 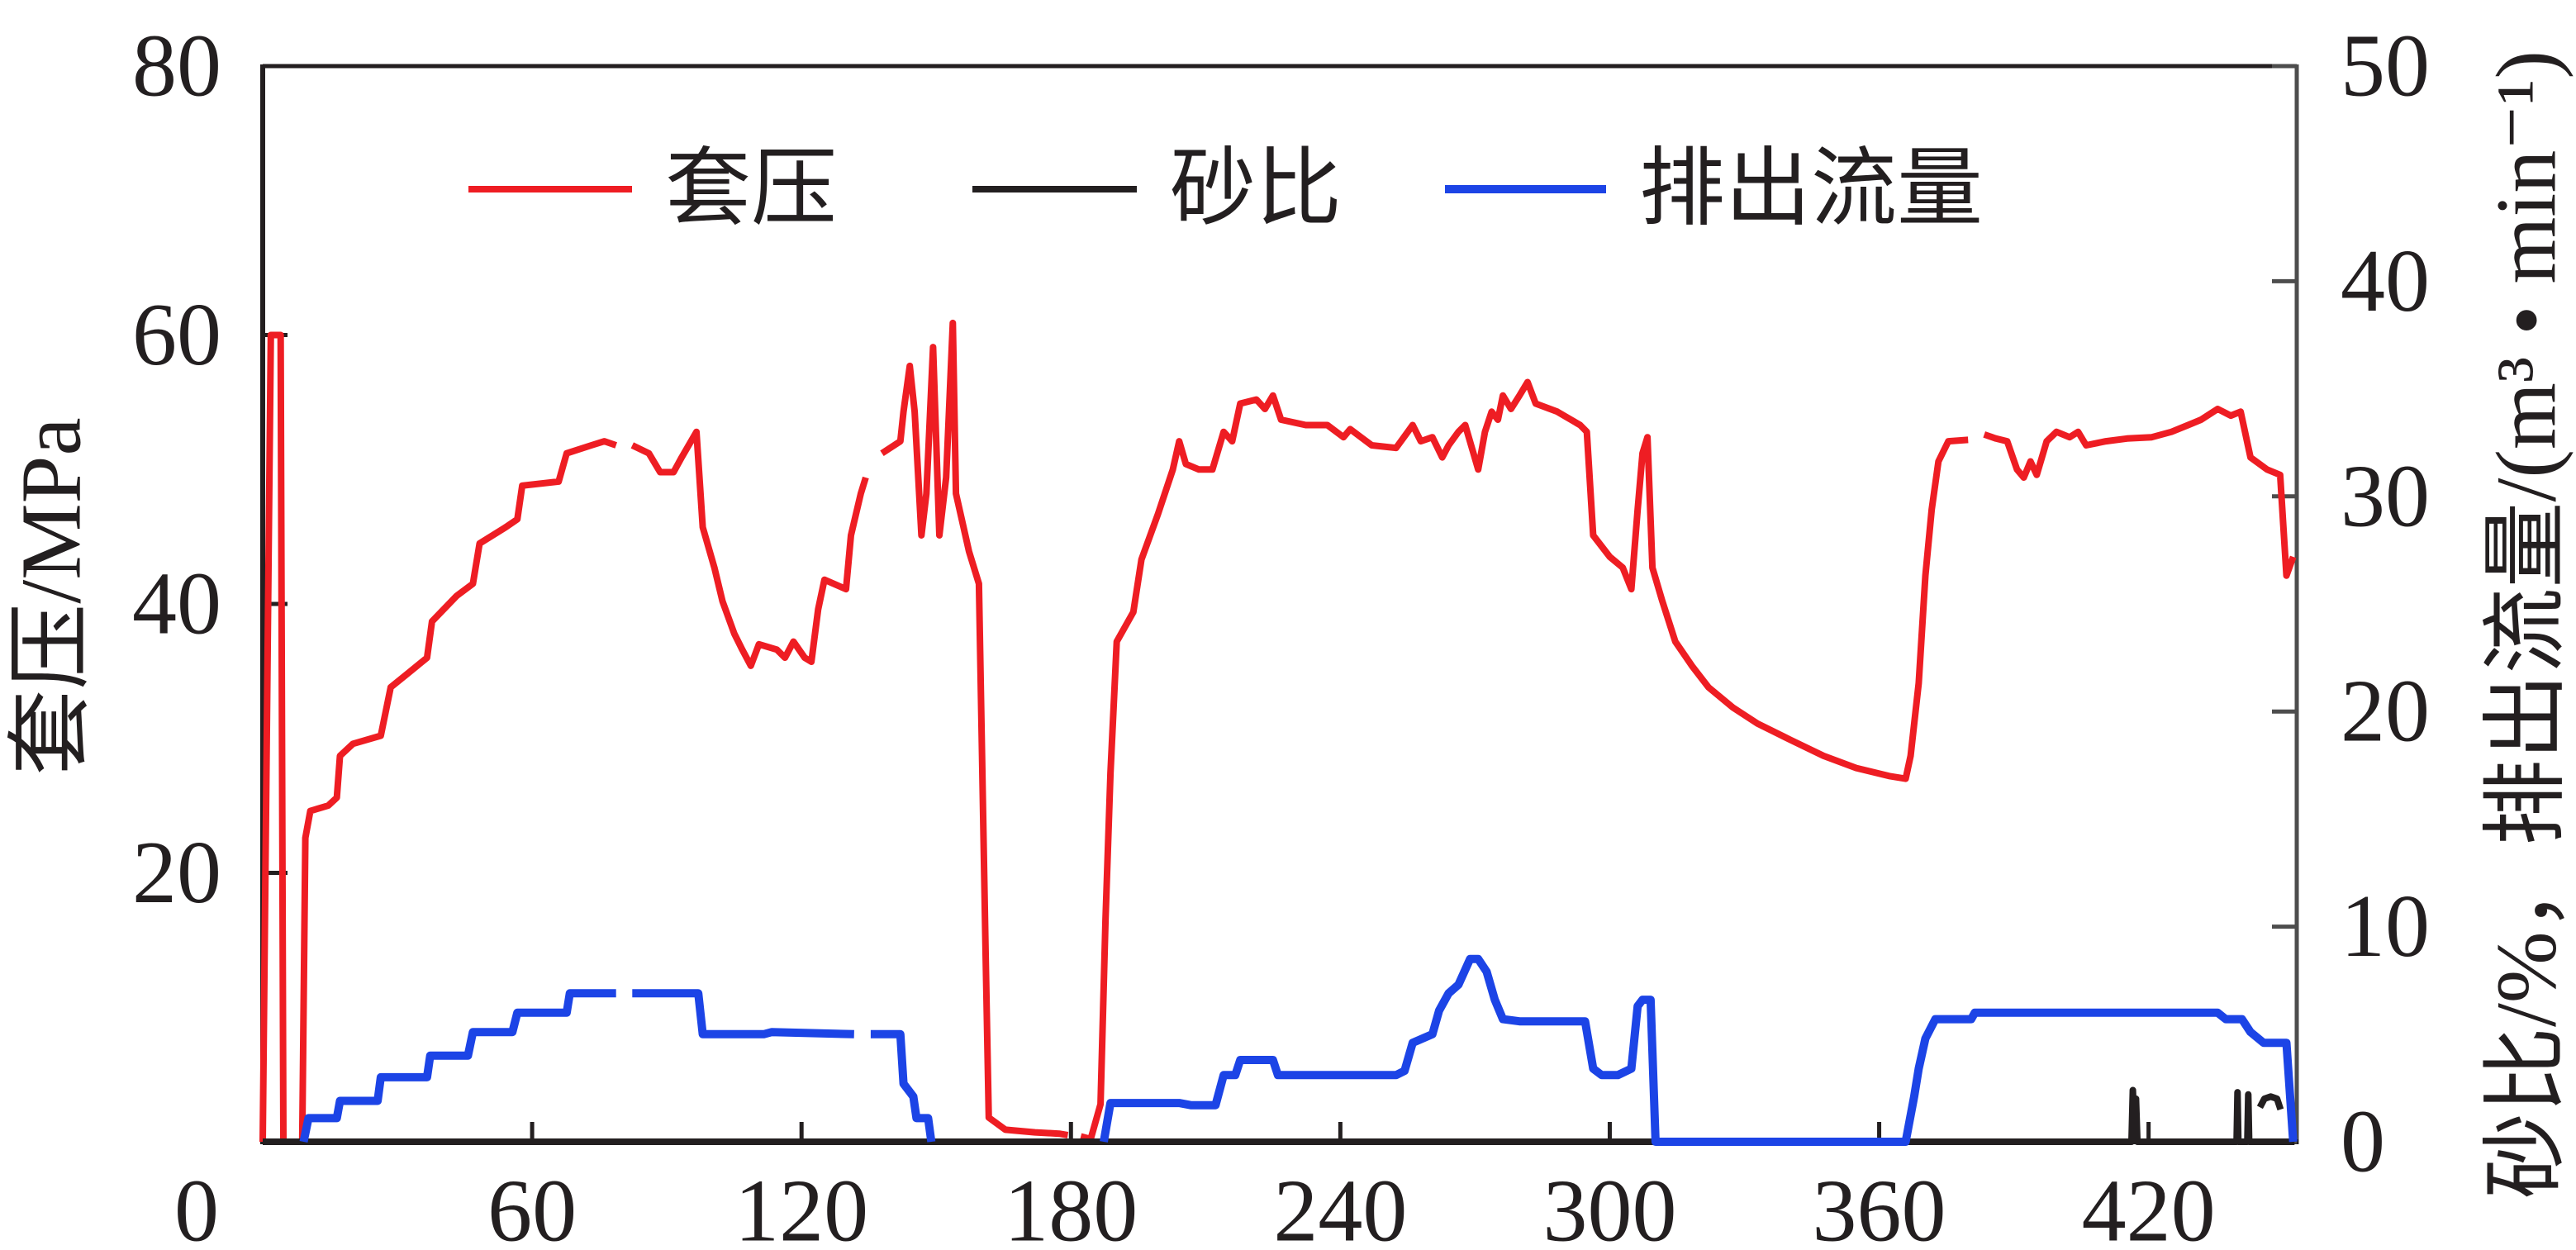 I want to click on right-axis-tick-label: 30, so click(x=2385, y=496).